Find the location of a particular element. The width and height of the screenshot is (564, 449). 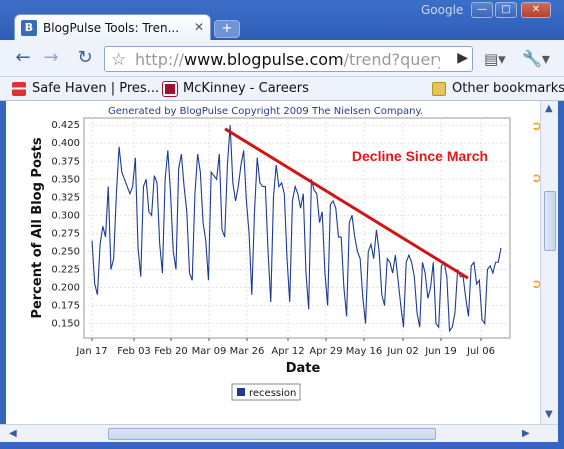

y-tick-label: 0.350 is located at coordinates (65, 179).